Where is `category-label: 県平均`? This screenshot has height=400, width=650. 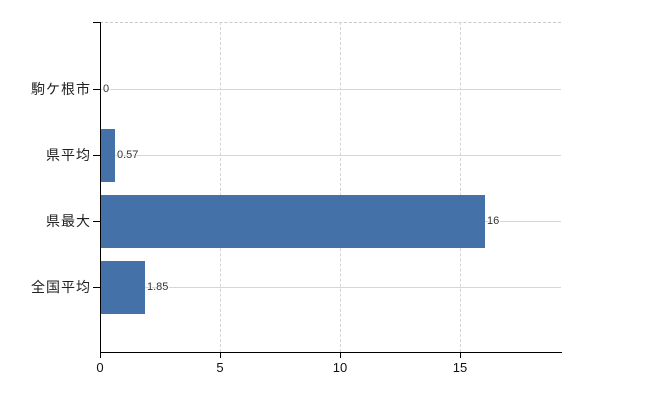 category-label: 県平均 is located at coordinates (68, 155).